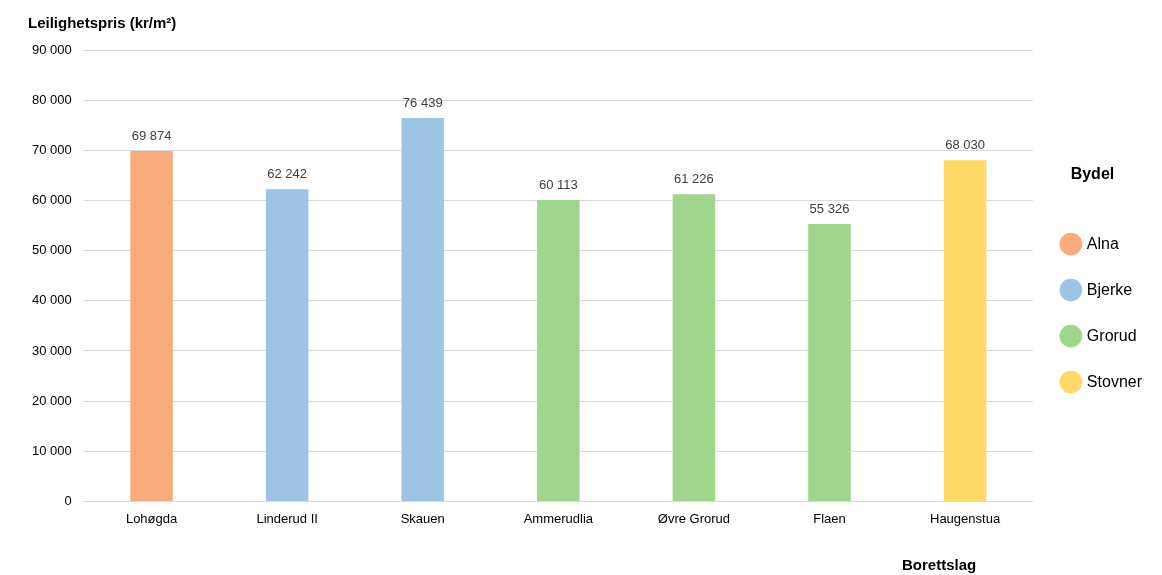 The height and width of the screenshot is (575, 1162). I want to click on x-tick-label: Lohøgda, so click(151, 518).